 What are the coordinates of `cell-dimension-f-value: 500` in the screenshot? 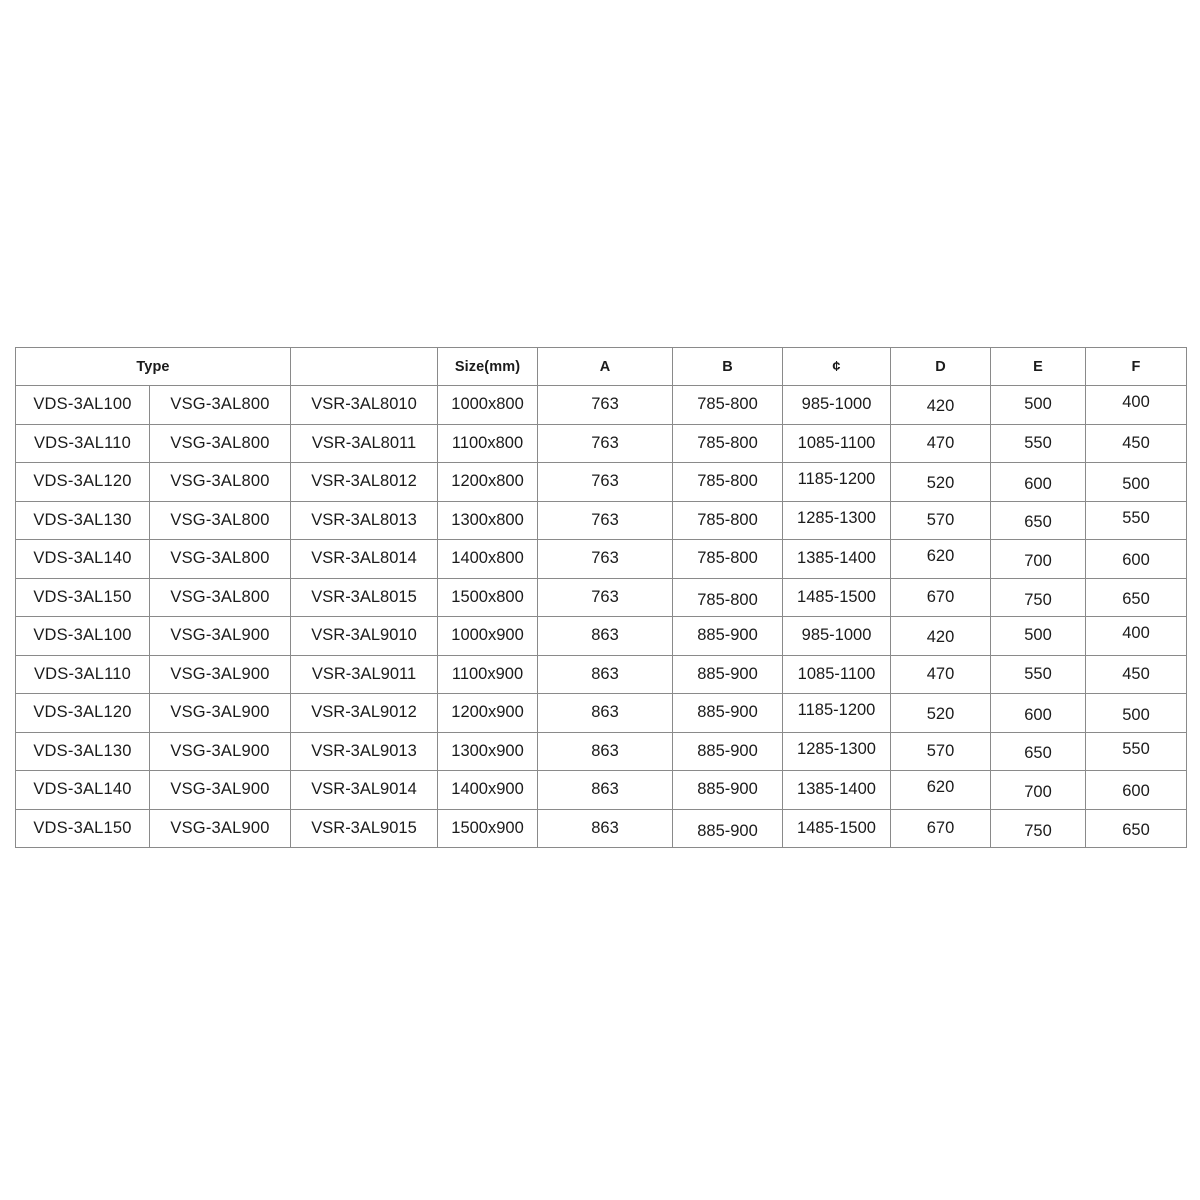 It's located at (1136, 715).